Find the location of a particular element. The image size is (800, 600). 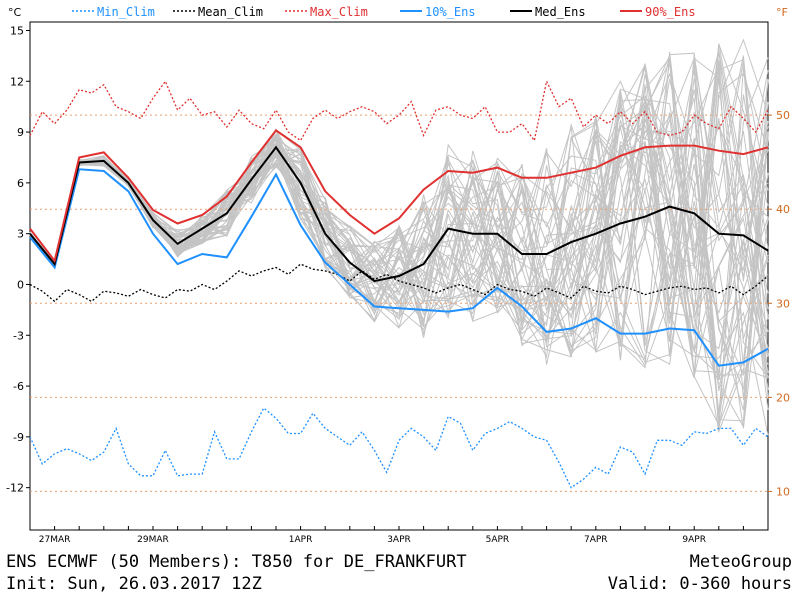

legend-label: Max_Clim is located at coordinates (339, 12).